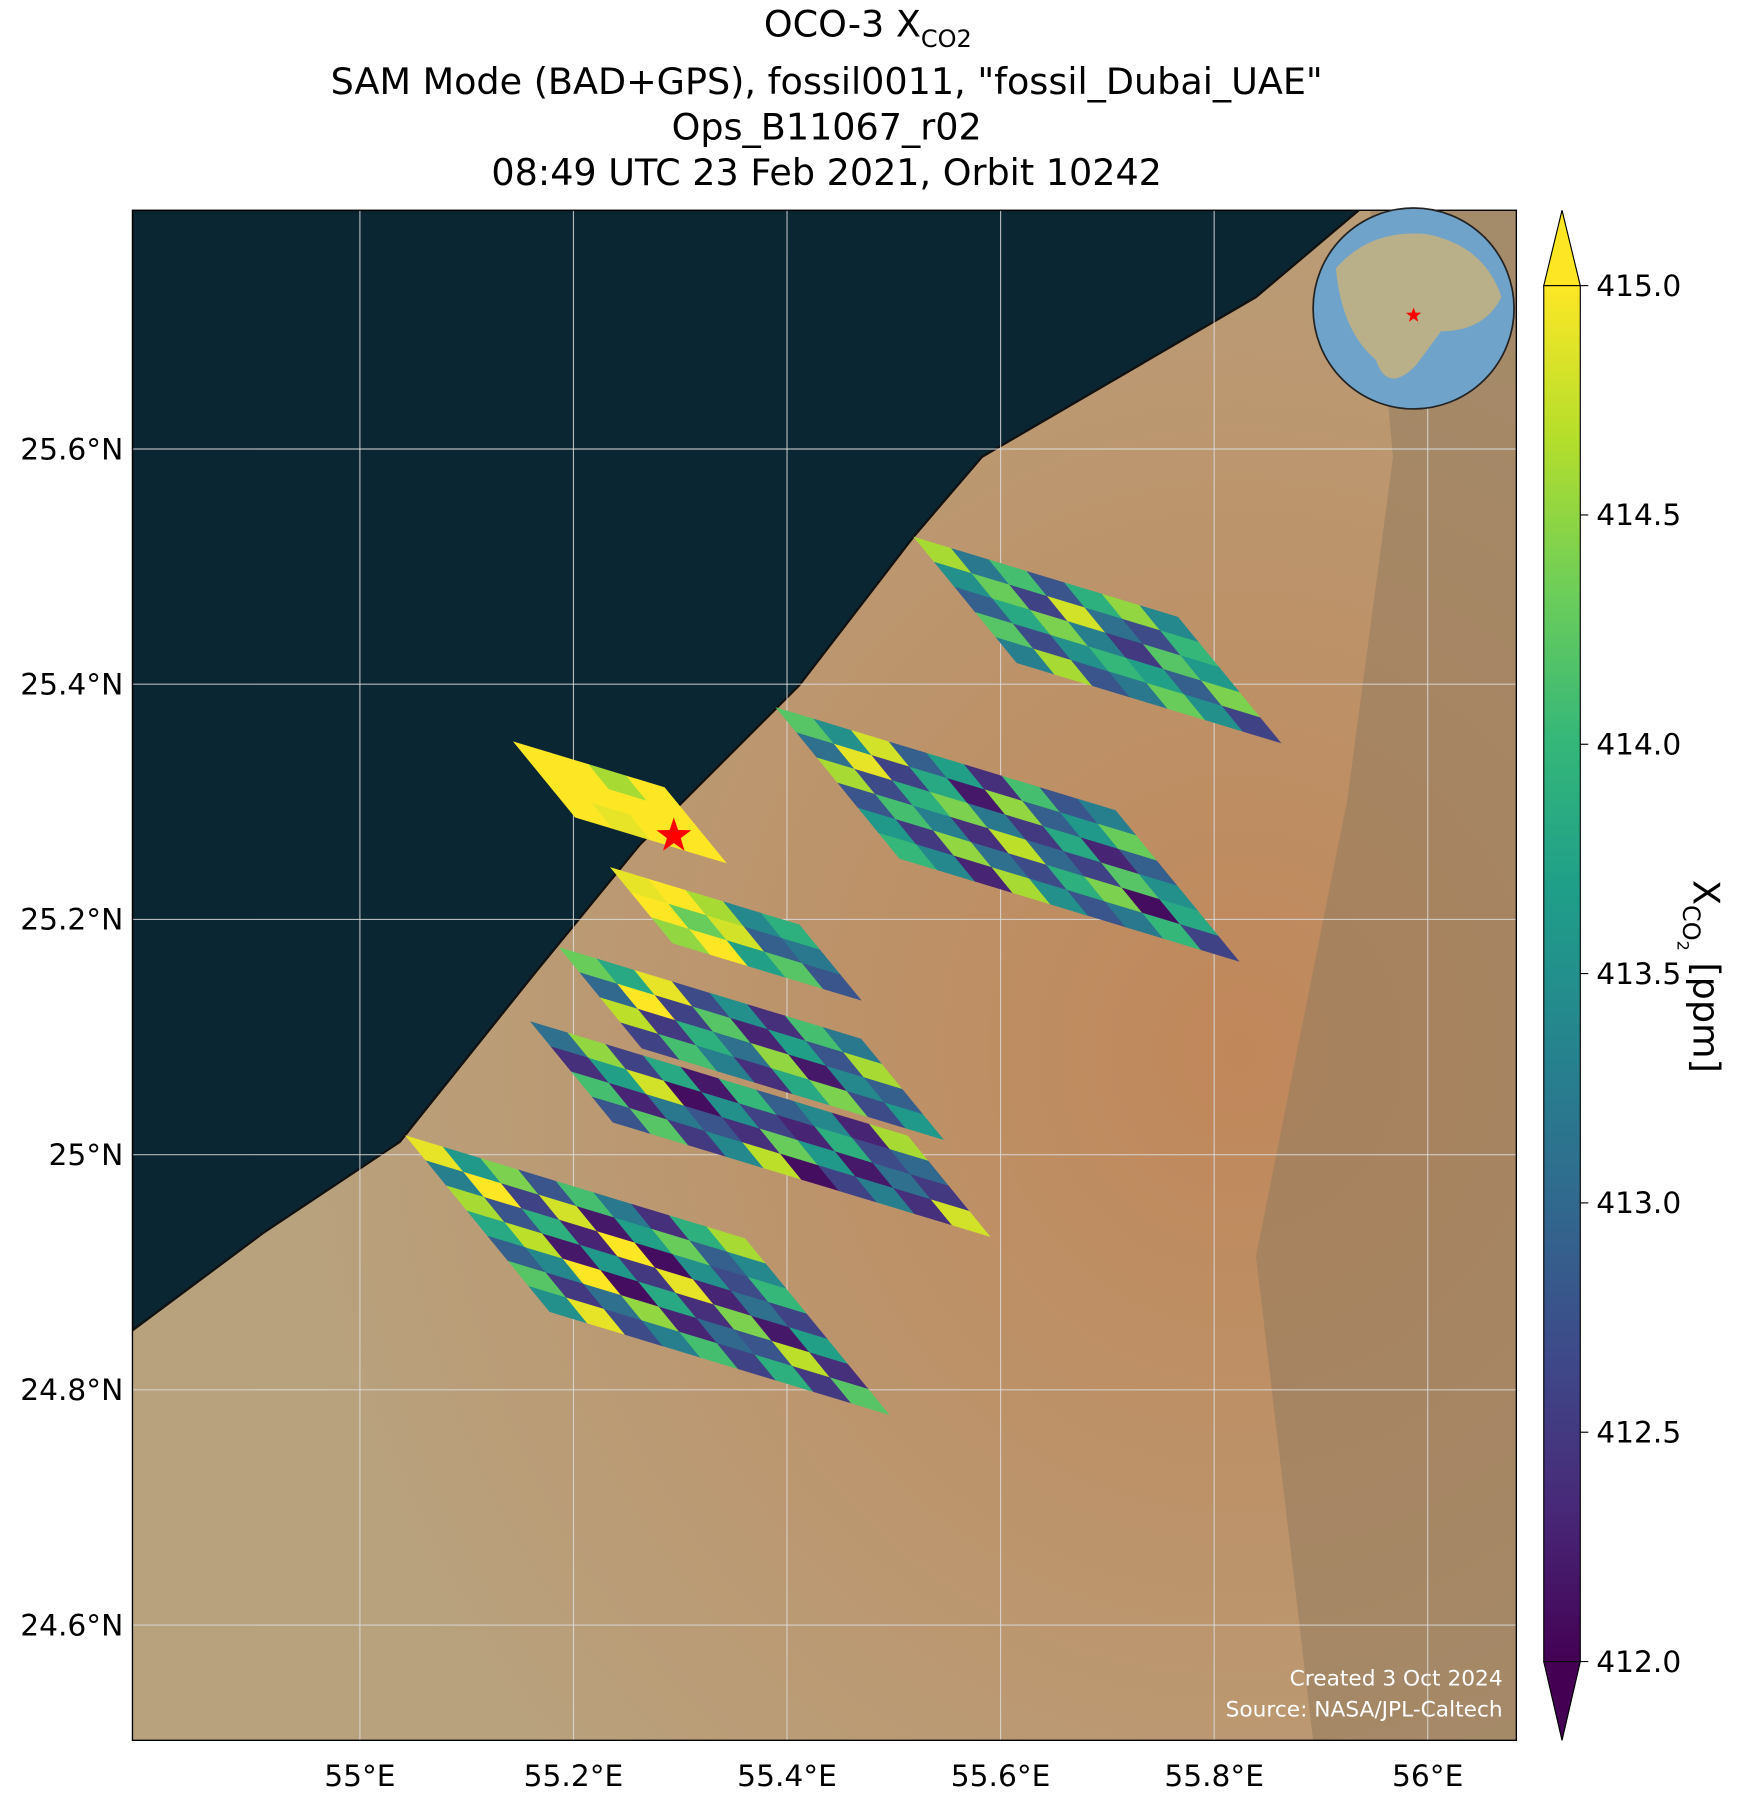  What do you see at coordinates (71, 683) in the screenshot?
I see `y-tick-label: 25.4°N` at bounding box center [71, 683].